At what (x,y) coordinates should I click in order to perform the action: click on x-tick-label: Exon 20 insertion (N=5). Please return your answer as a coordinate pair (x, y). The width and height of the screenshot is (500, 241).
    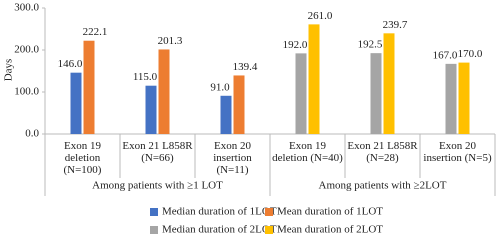
    Looking at the image, I should click on (457, 152).